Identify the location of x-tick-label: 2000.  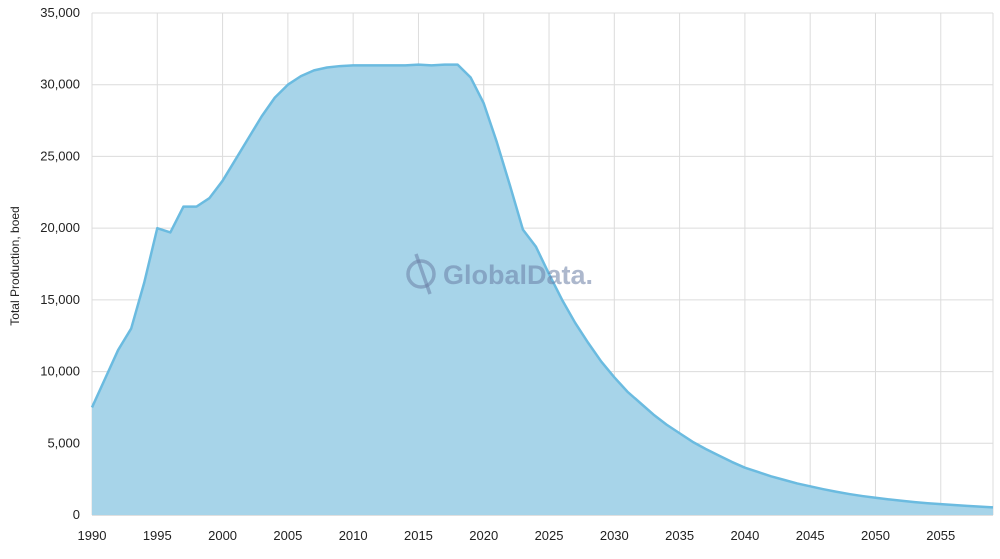
(222, 535).